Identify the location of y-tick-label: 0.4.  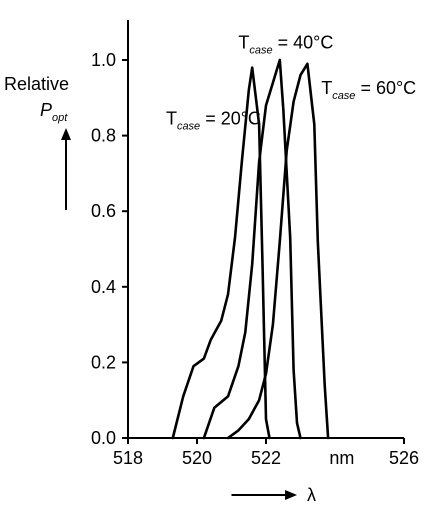
(103, 287).